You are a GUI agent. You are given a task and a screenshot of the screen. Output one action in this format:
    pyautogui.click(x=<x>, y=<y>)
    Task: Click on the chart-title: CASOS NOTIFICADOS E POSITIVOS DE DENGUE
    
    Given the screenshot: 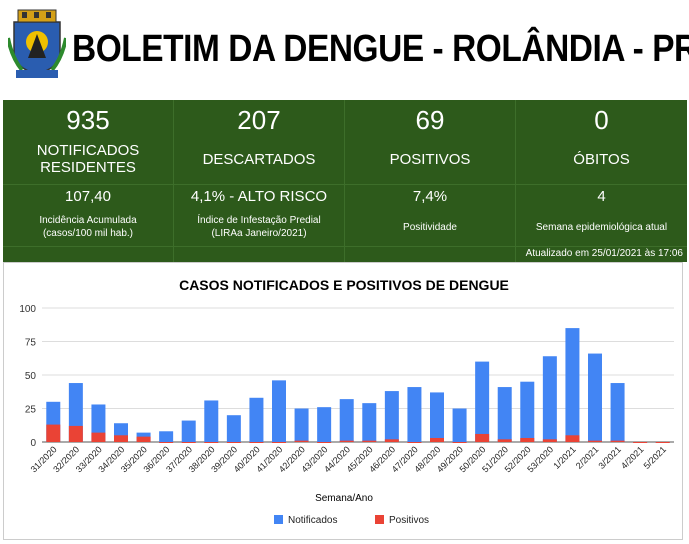 What is the action you would take?
    pyautogui.click(x=344, y=285)
    